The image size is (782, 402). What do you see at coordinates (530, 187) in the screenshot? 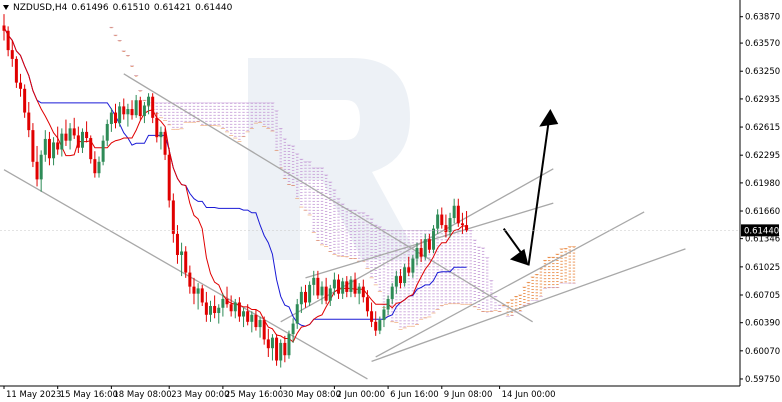
I see `forecast-arrows` at bounding box center [530, 187].